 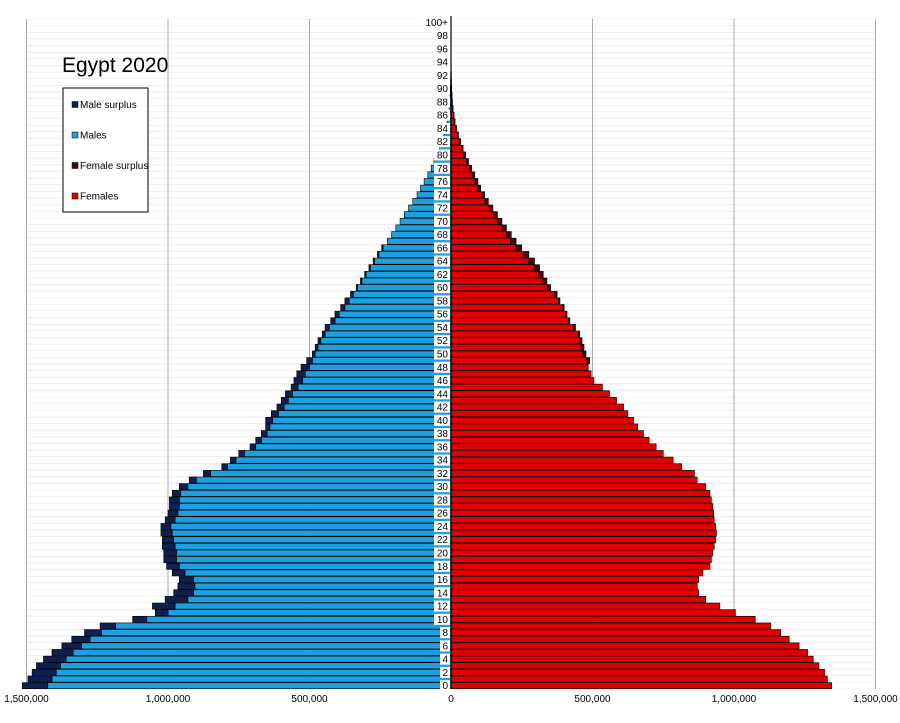 What do you see at coordinates (443, 567) in the screenshot?
I see `age-tick-label: 18` at bounding box center [443, 567].